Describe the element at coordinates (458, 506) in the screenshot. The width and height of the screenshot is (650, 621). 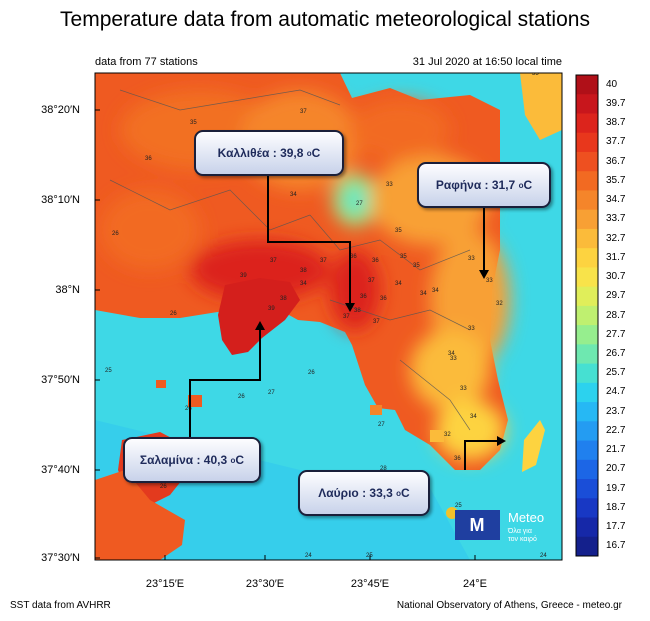
I see `station-value: 25` at that location.